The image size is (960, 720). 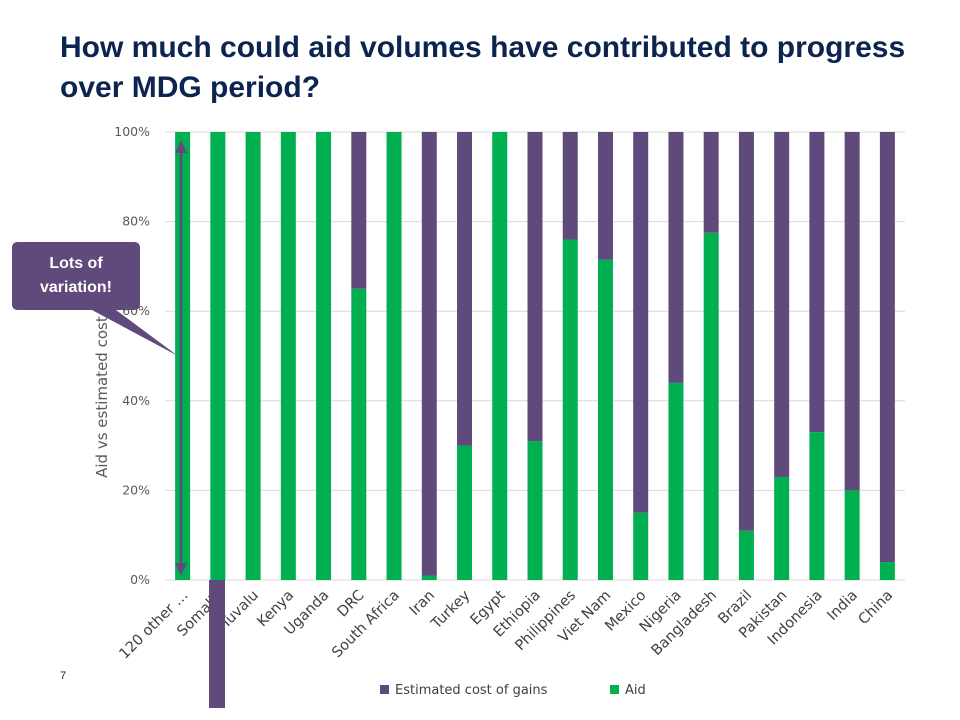 What do you see at coordinates (75, 275) in the screenshot?
I see `callout-text: Lots of variation!` at bounding box center [75, 275].